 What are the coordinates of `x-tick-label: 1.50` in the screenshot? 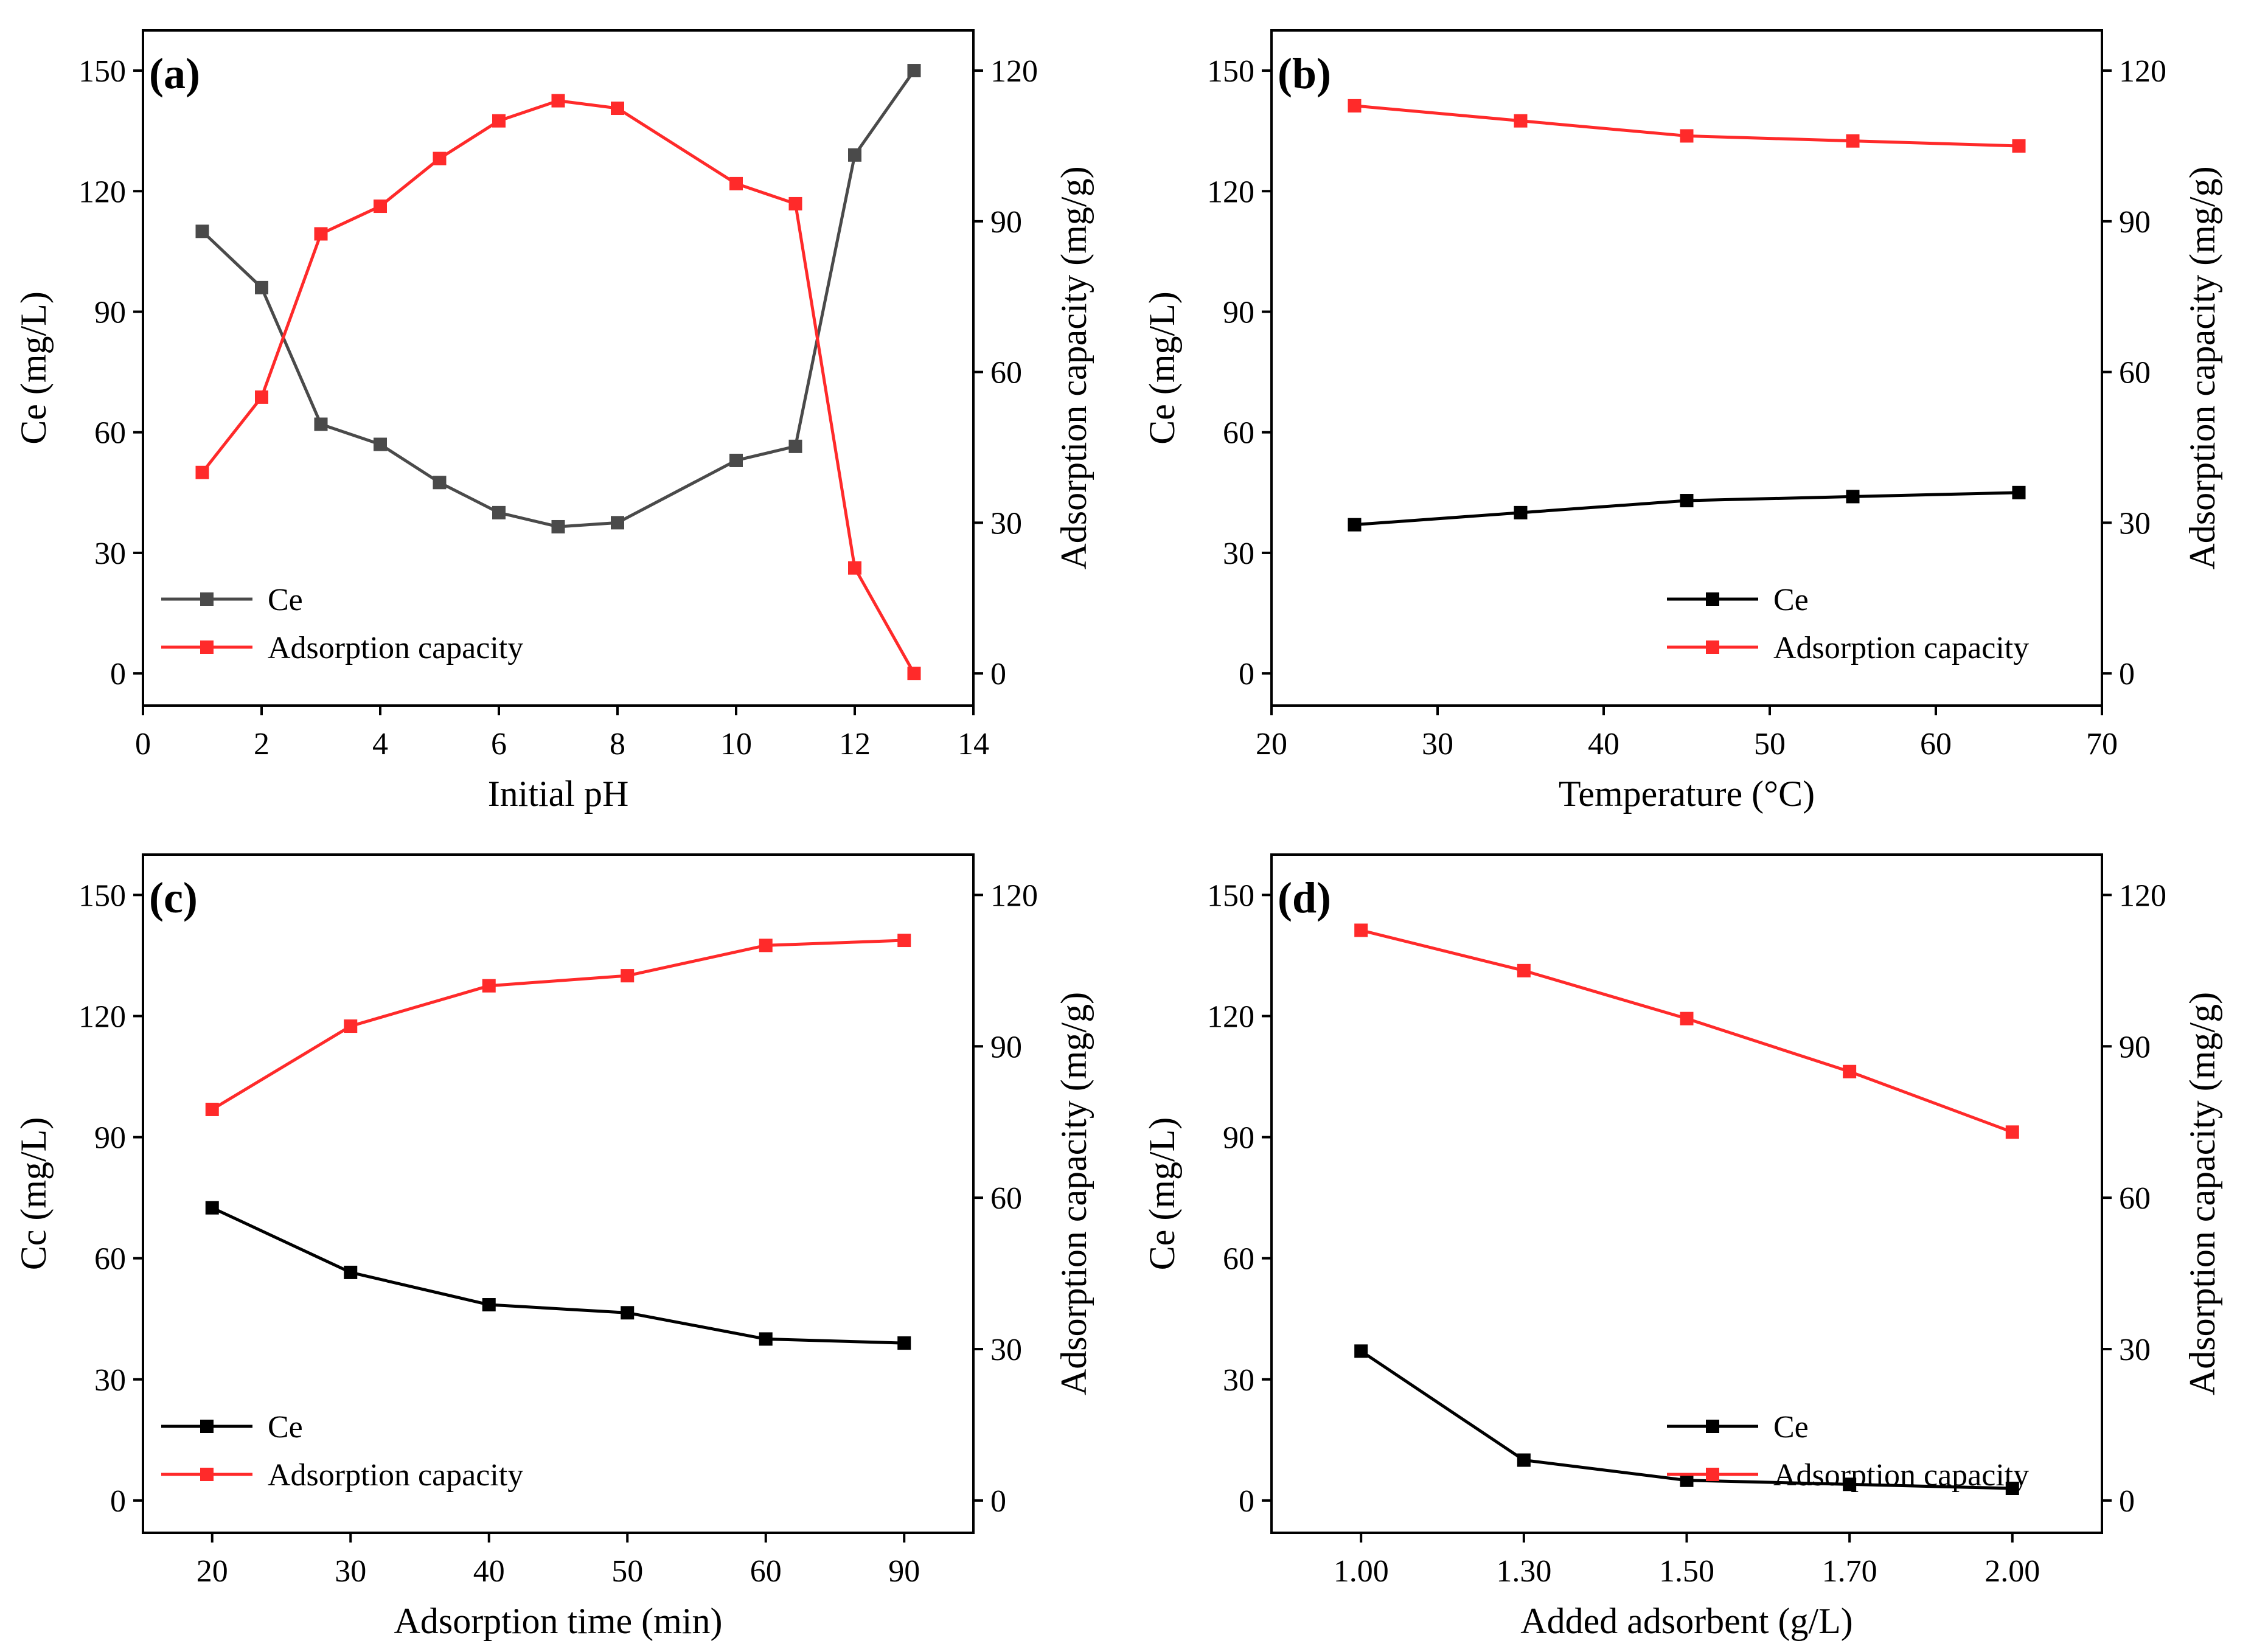 It's located at (1686, 1571).